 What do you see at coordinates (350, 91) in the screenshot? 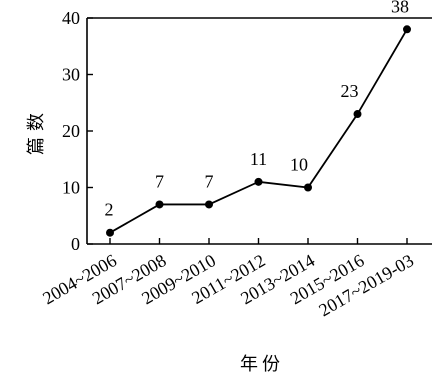
I see `data-label: 23` at bounding box center [350, 91].